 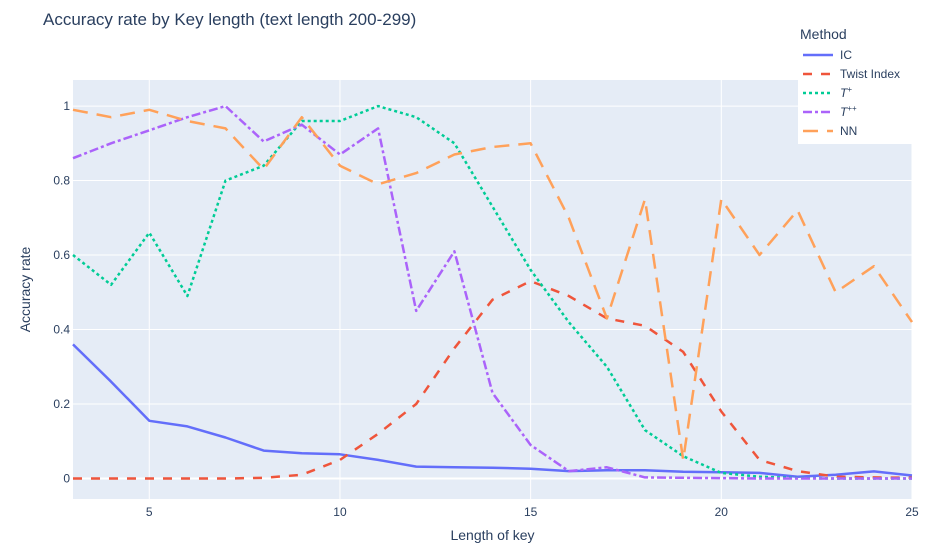 I want to click on legend-item: Twist Index, so click(x=851, y=74).